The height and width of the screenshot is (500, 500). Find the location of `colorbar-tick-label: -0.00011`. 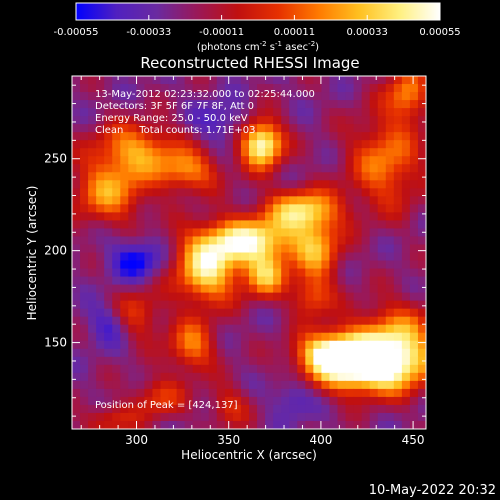

colorbar-tick-label: -0.00011 is located at coordinates (221, 32).